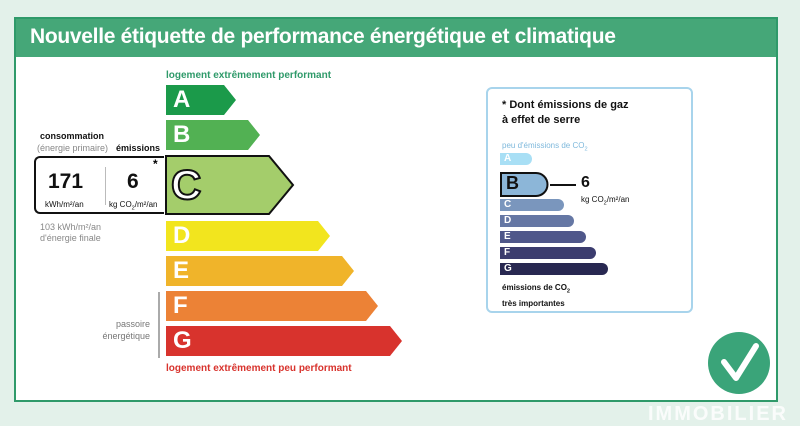  I want to click on energy-band-e-letter: E, so click(181, 270).